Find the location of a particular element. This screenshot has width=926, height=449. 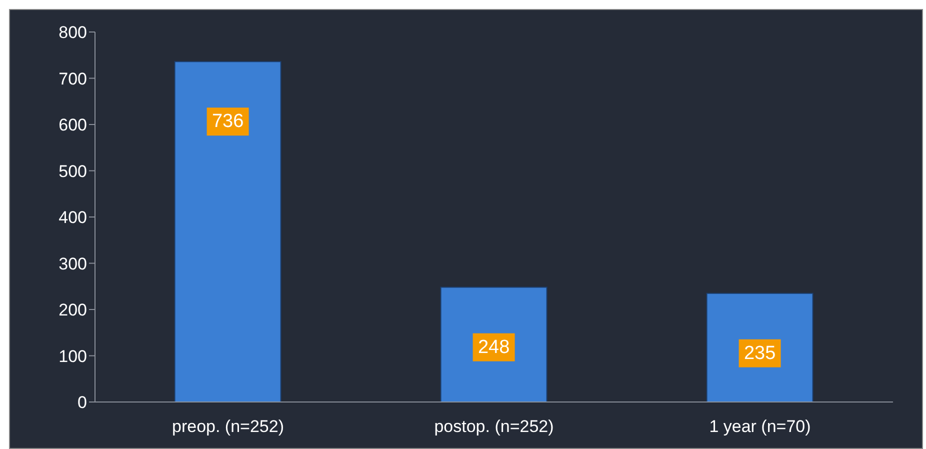

x-tick-label: postop. (n=252) is located at coordinates (494, 426).